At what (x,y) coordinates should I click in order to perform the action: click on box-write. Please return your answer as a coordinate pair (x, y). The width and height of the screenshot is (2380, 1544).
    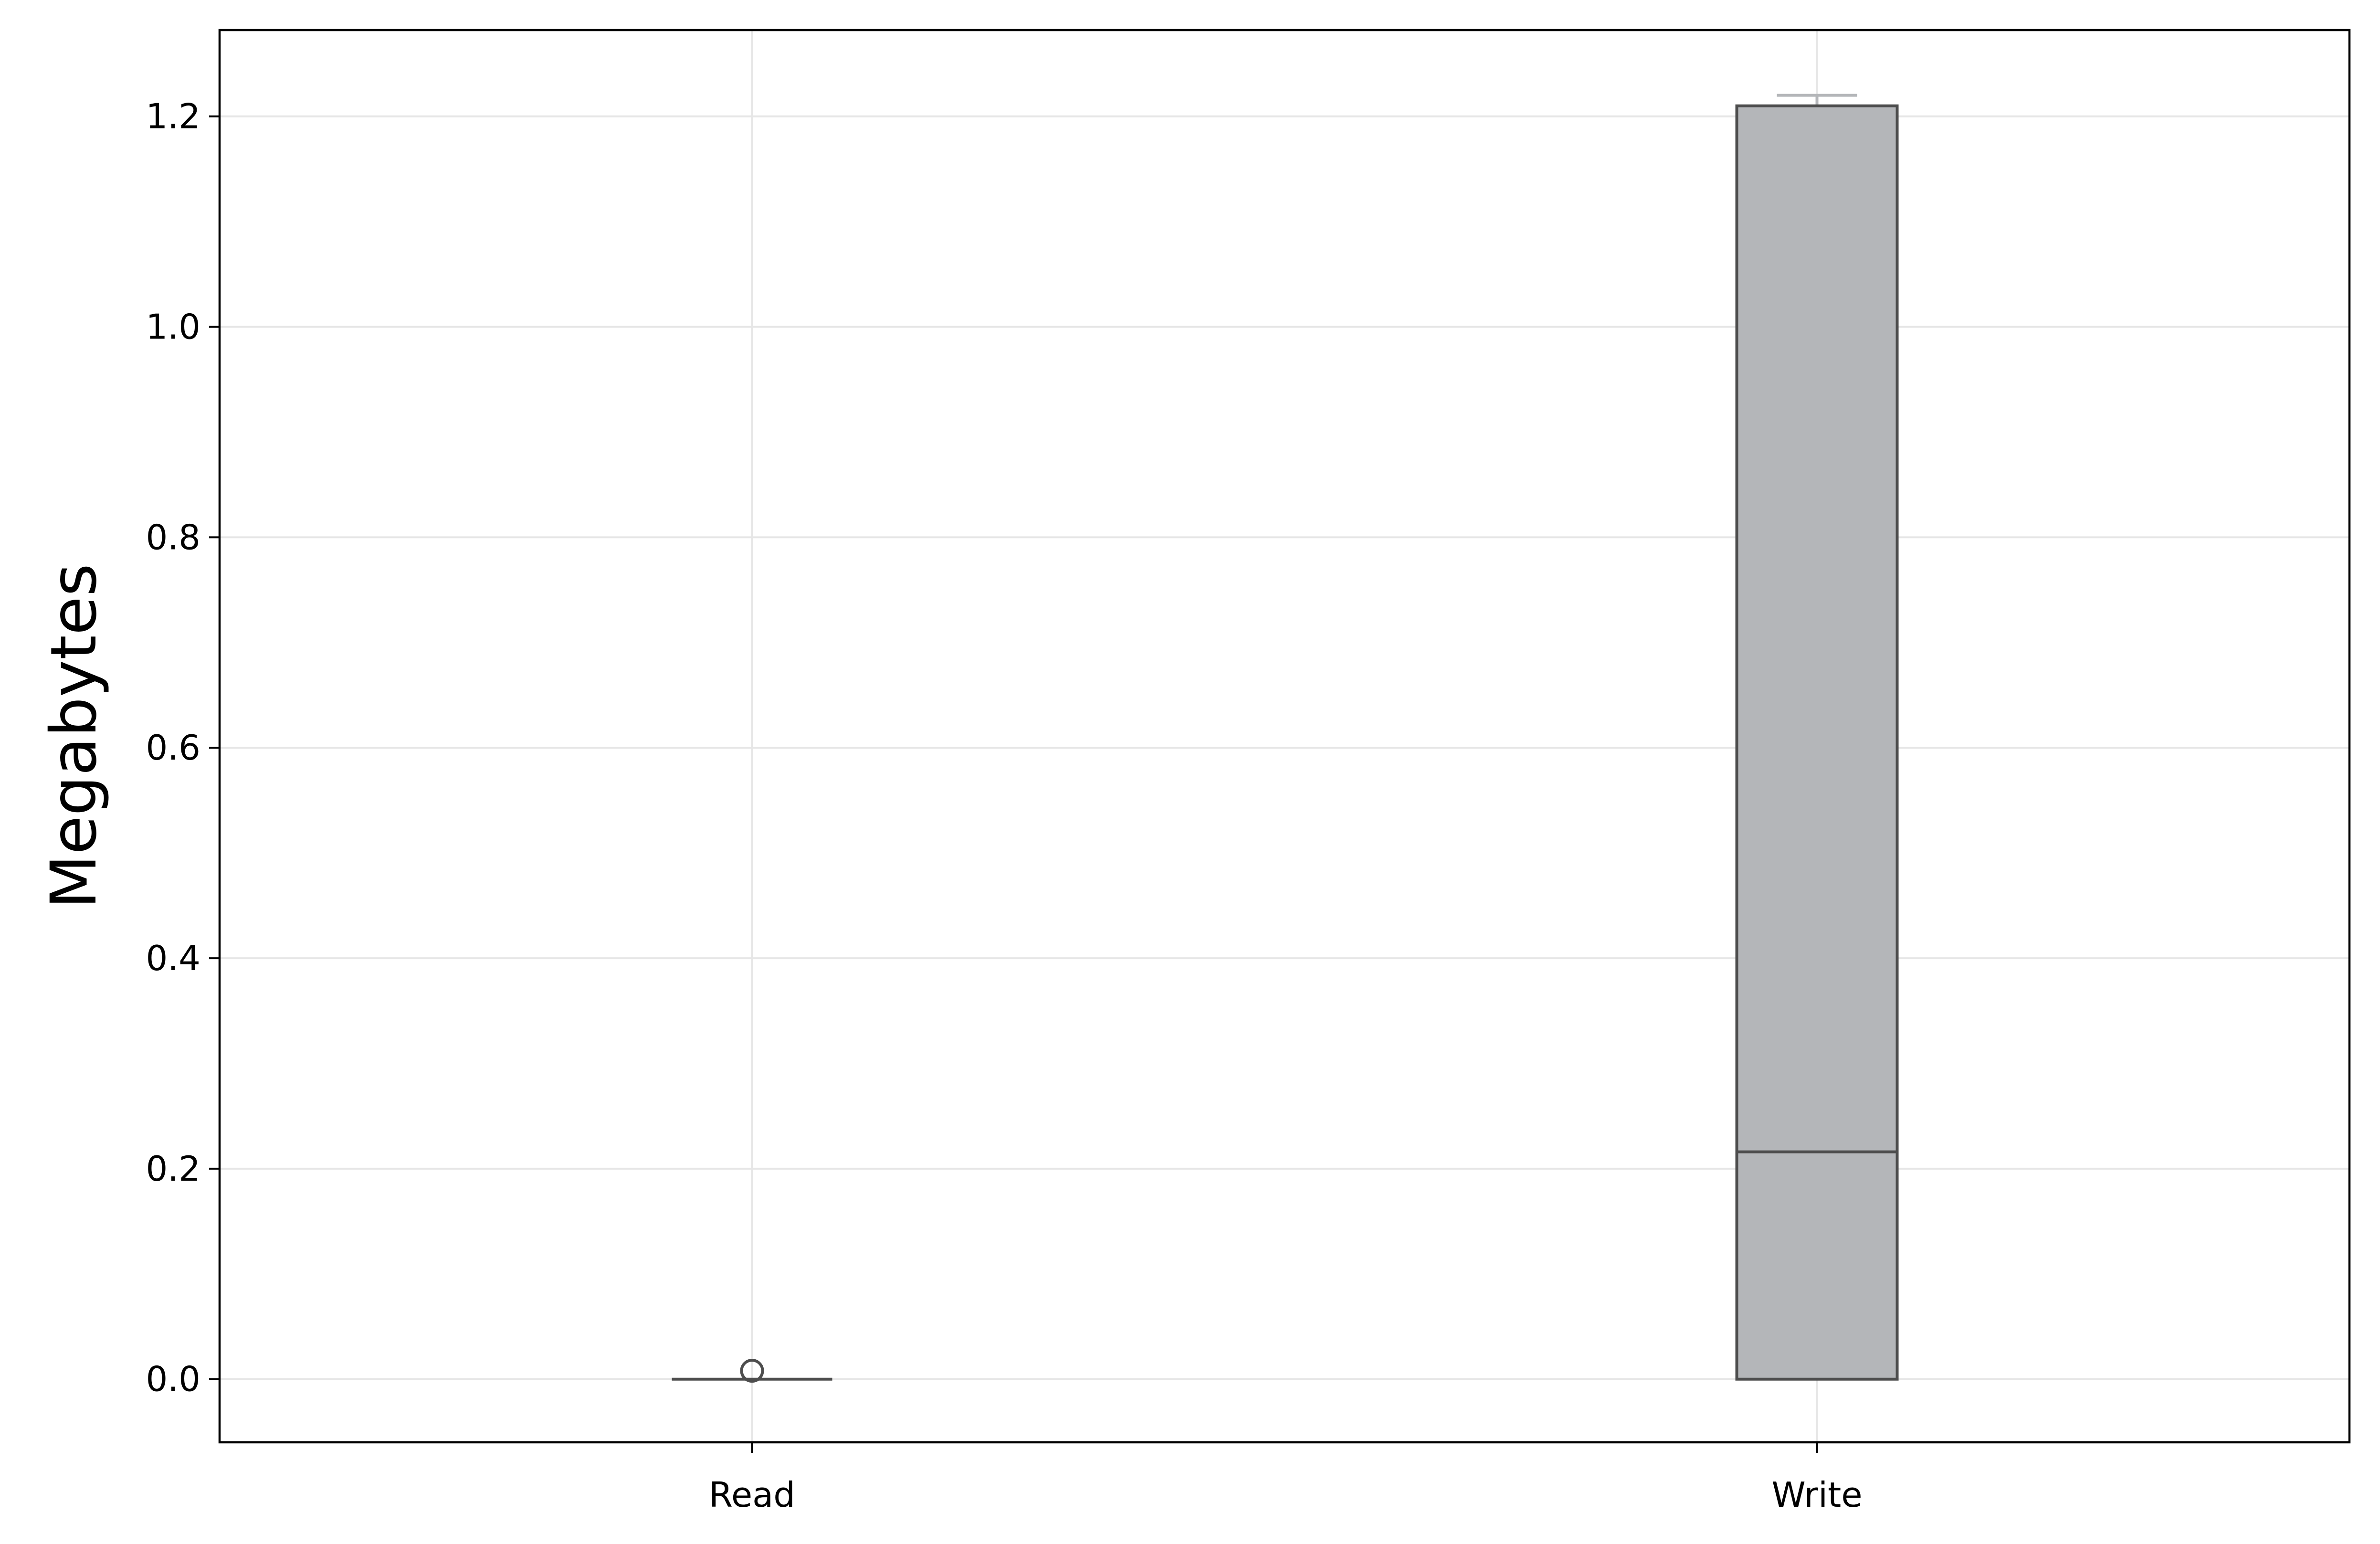
    Looking at the image, I should click on (1817, 737).